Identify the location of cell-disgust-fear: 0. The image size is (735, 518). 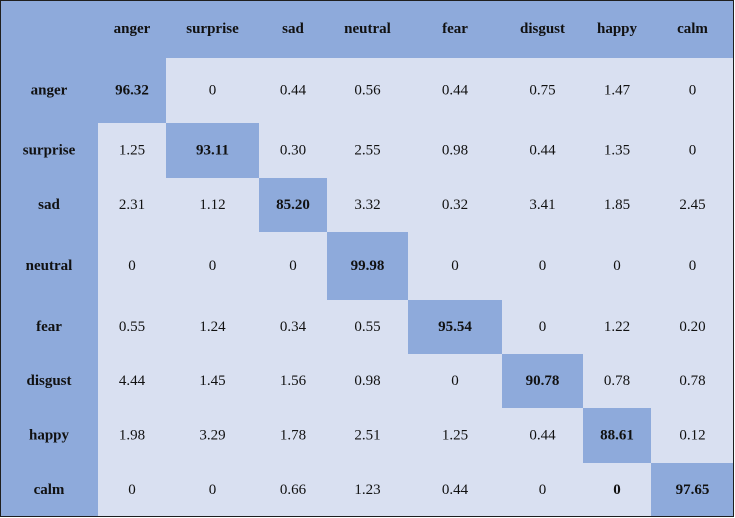
(455, 381).